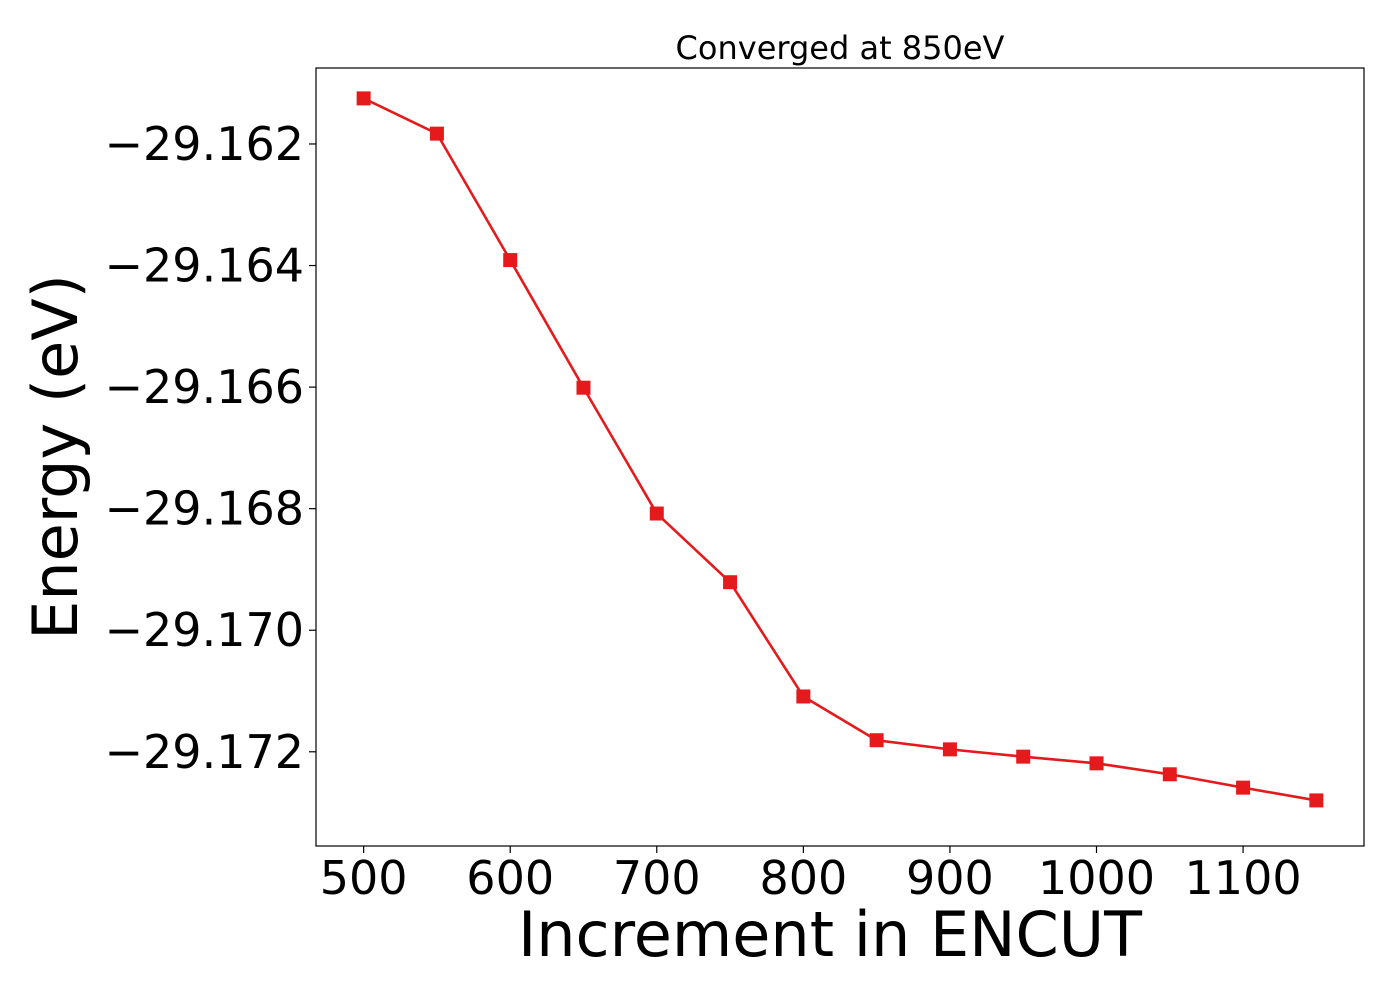 The image size is (1400, 1000). What do you see at coordinates (205, 630) in the screenshot?
I see `y-tick-label: −29.170` at bounding box center [205, 630].